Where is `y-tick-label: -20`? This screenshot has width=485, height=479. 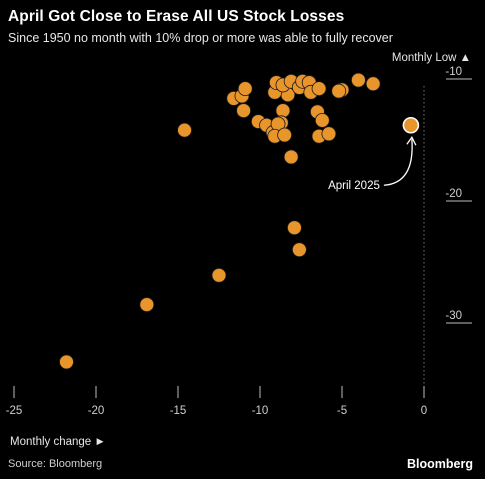 y-tick-label: -20 is located at coordinates (453, 194).